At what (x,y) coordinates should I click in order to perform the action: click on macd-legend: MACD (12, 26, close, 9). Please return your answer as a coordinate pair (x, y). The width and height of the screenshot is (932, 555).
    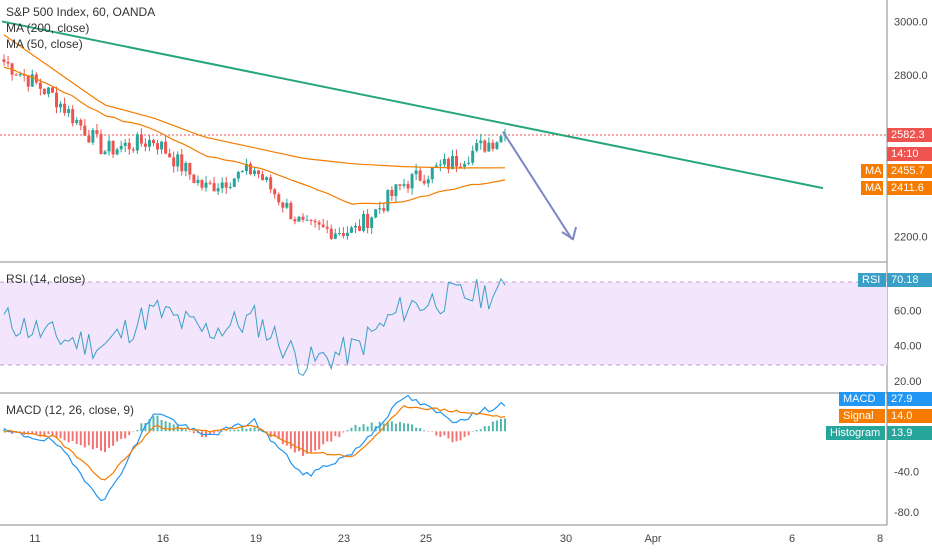
    Looking at the image, I should click on (70, 410).